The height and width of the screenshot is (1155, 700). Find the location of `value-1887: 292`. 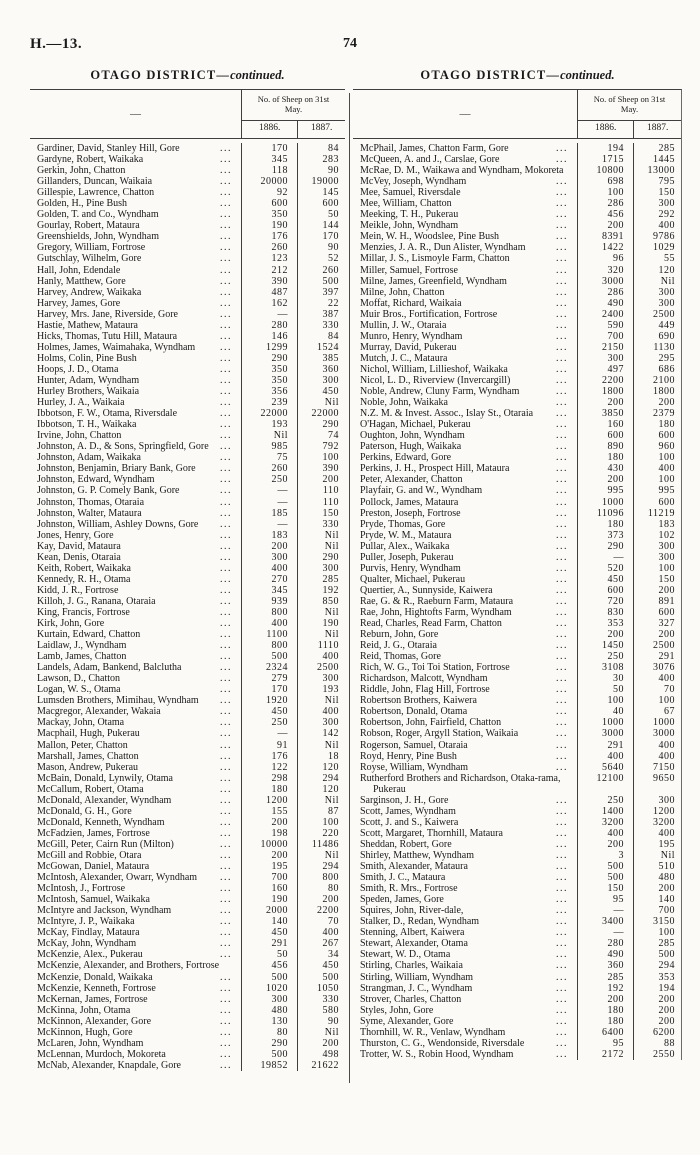

value-1887: 292 is located at coordinates (657, 215).